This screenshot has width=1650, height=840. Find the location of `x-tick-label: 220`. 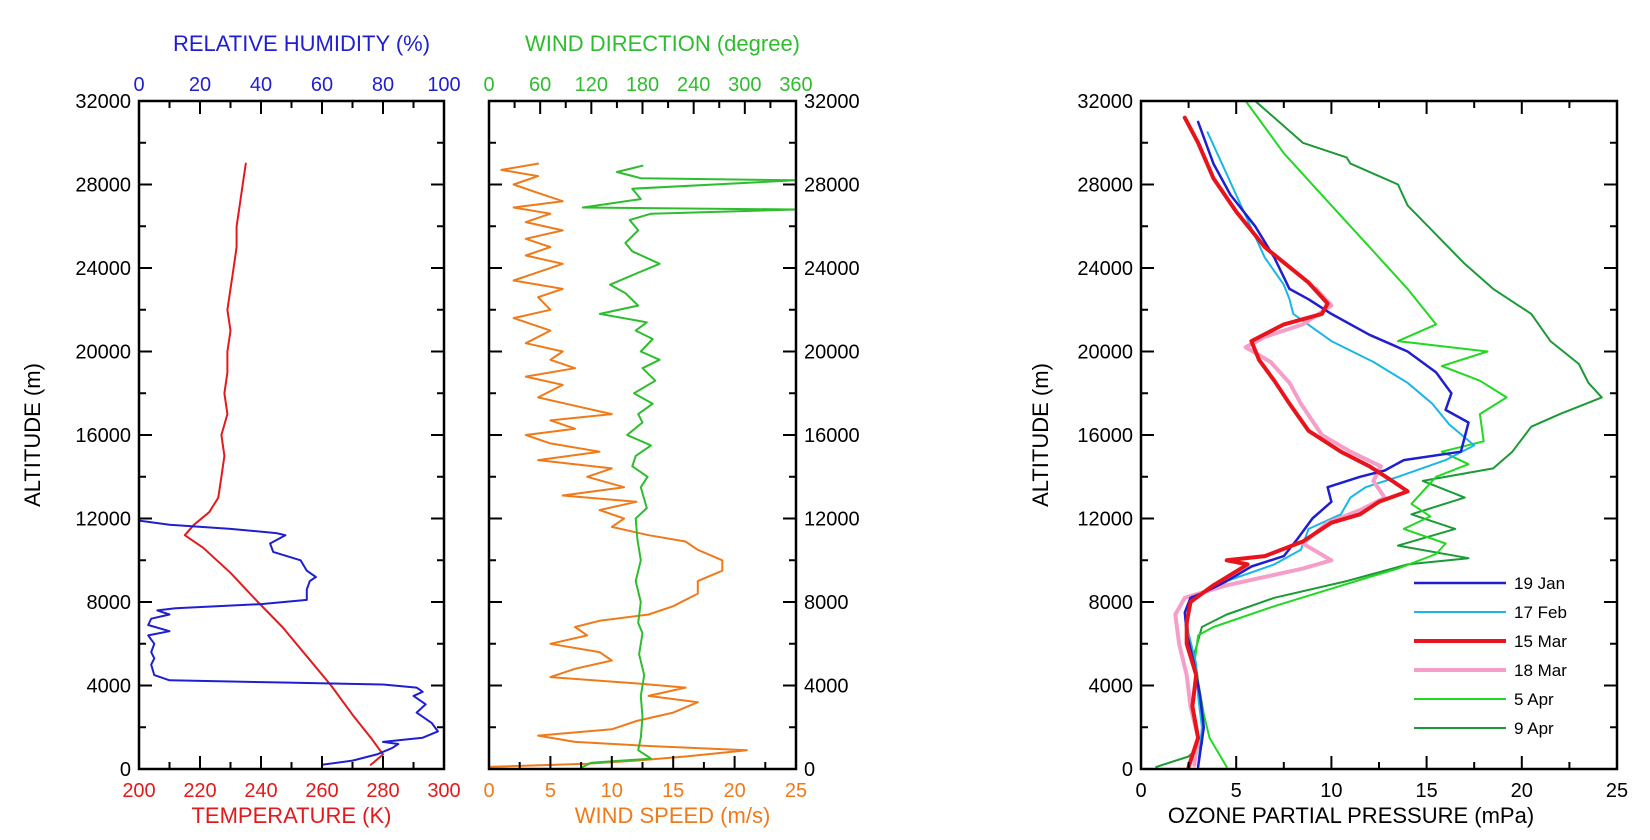

x-tick-label: 220 is located at coordinates (199, 791).